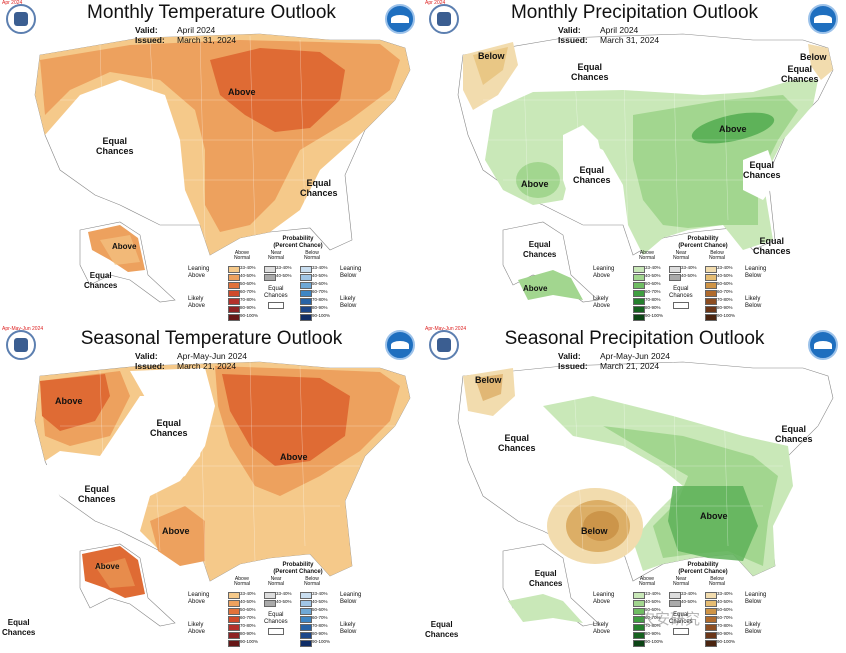  I want to click on issued-value: March 21, 2024, so click(207, 366).